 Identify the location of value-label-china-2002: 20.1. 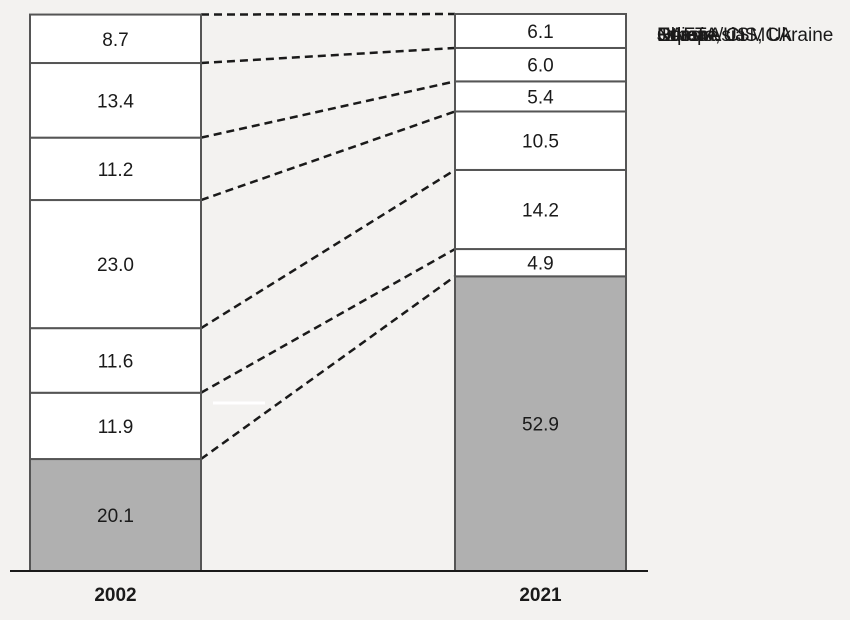
(115, 516).